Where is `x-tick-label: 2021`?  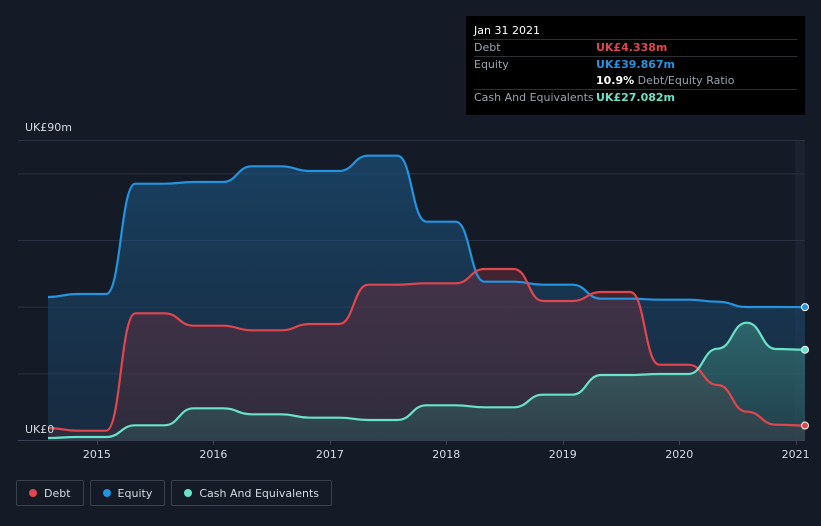 x-tick-label: 2021 is located at coordinates (796, 454).